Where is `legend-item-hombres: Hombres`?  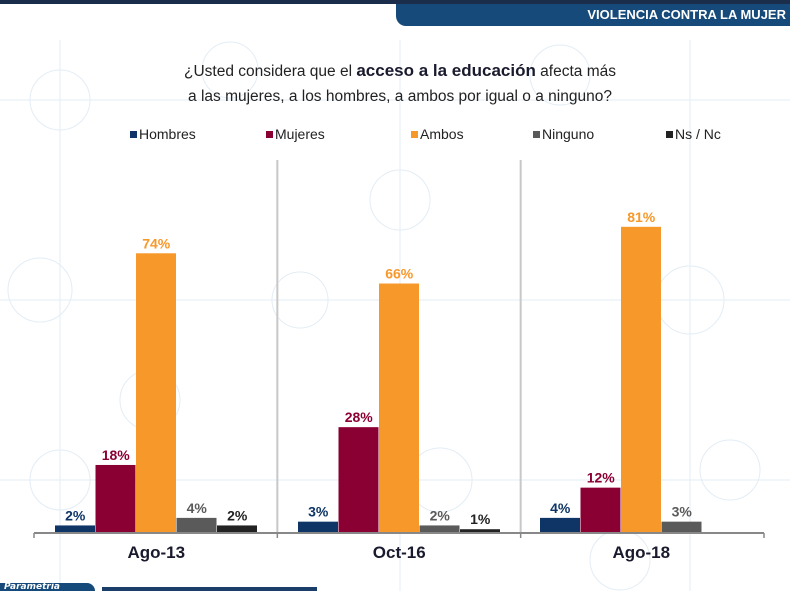
legend-item-hombres: Hombres is located at coordinates (163, 134).